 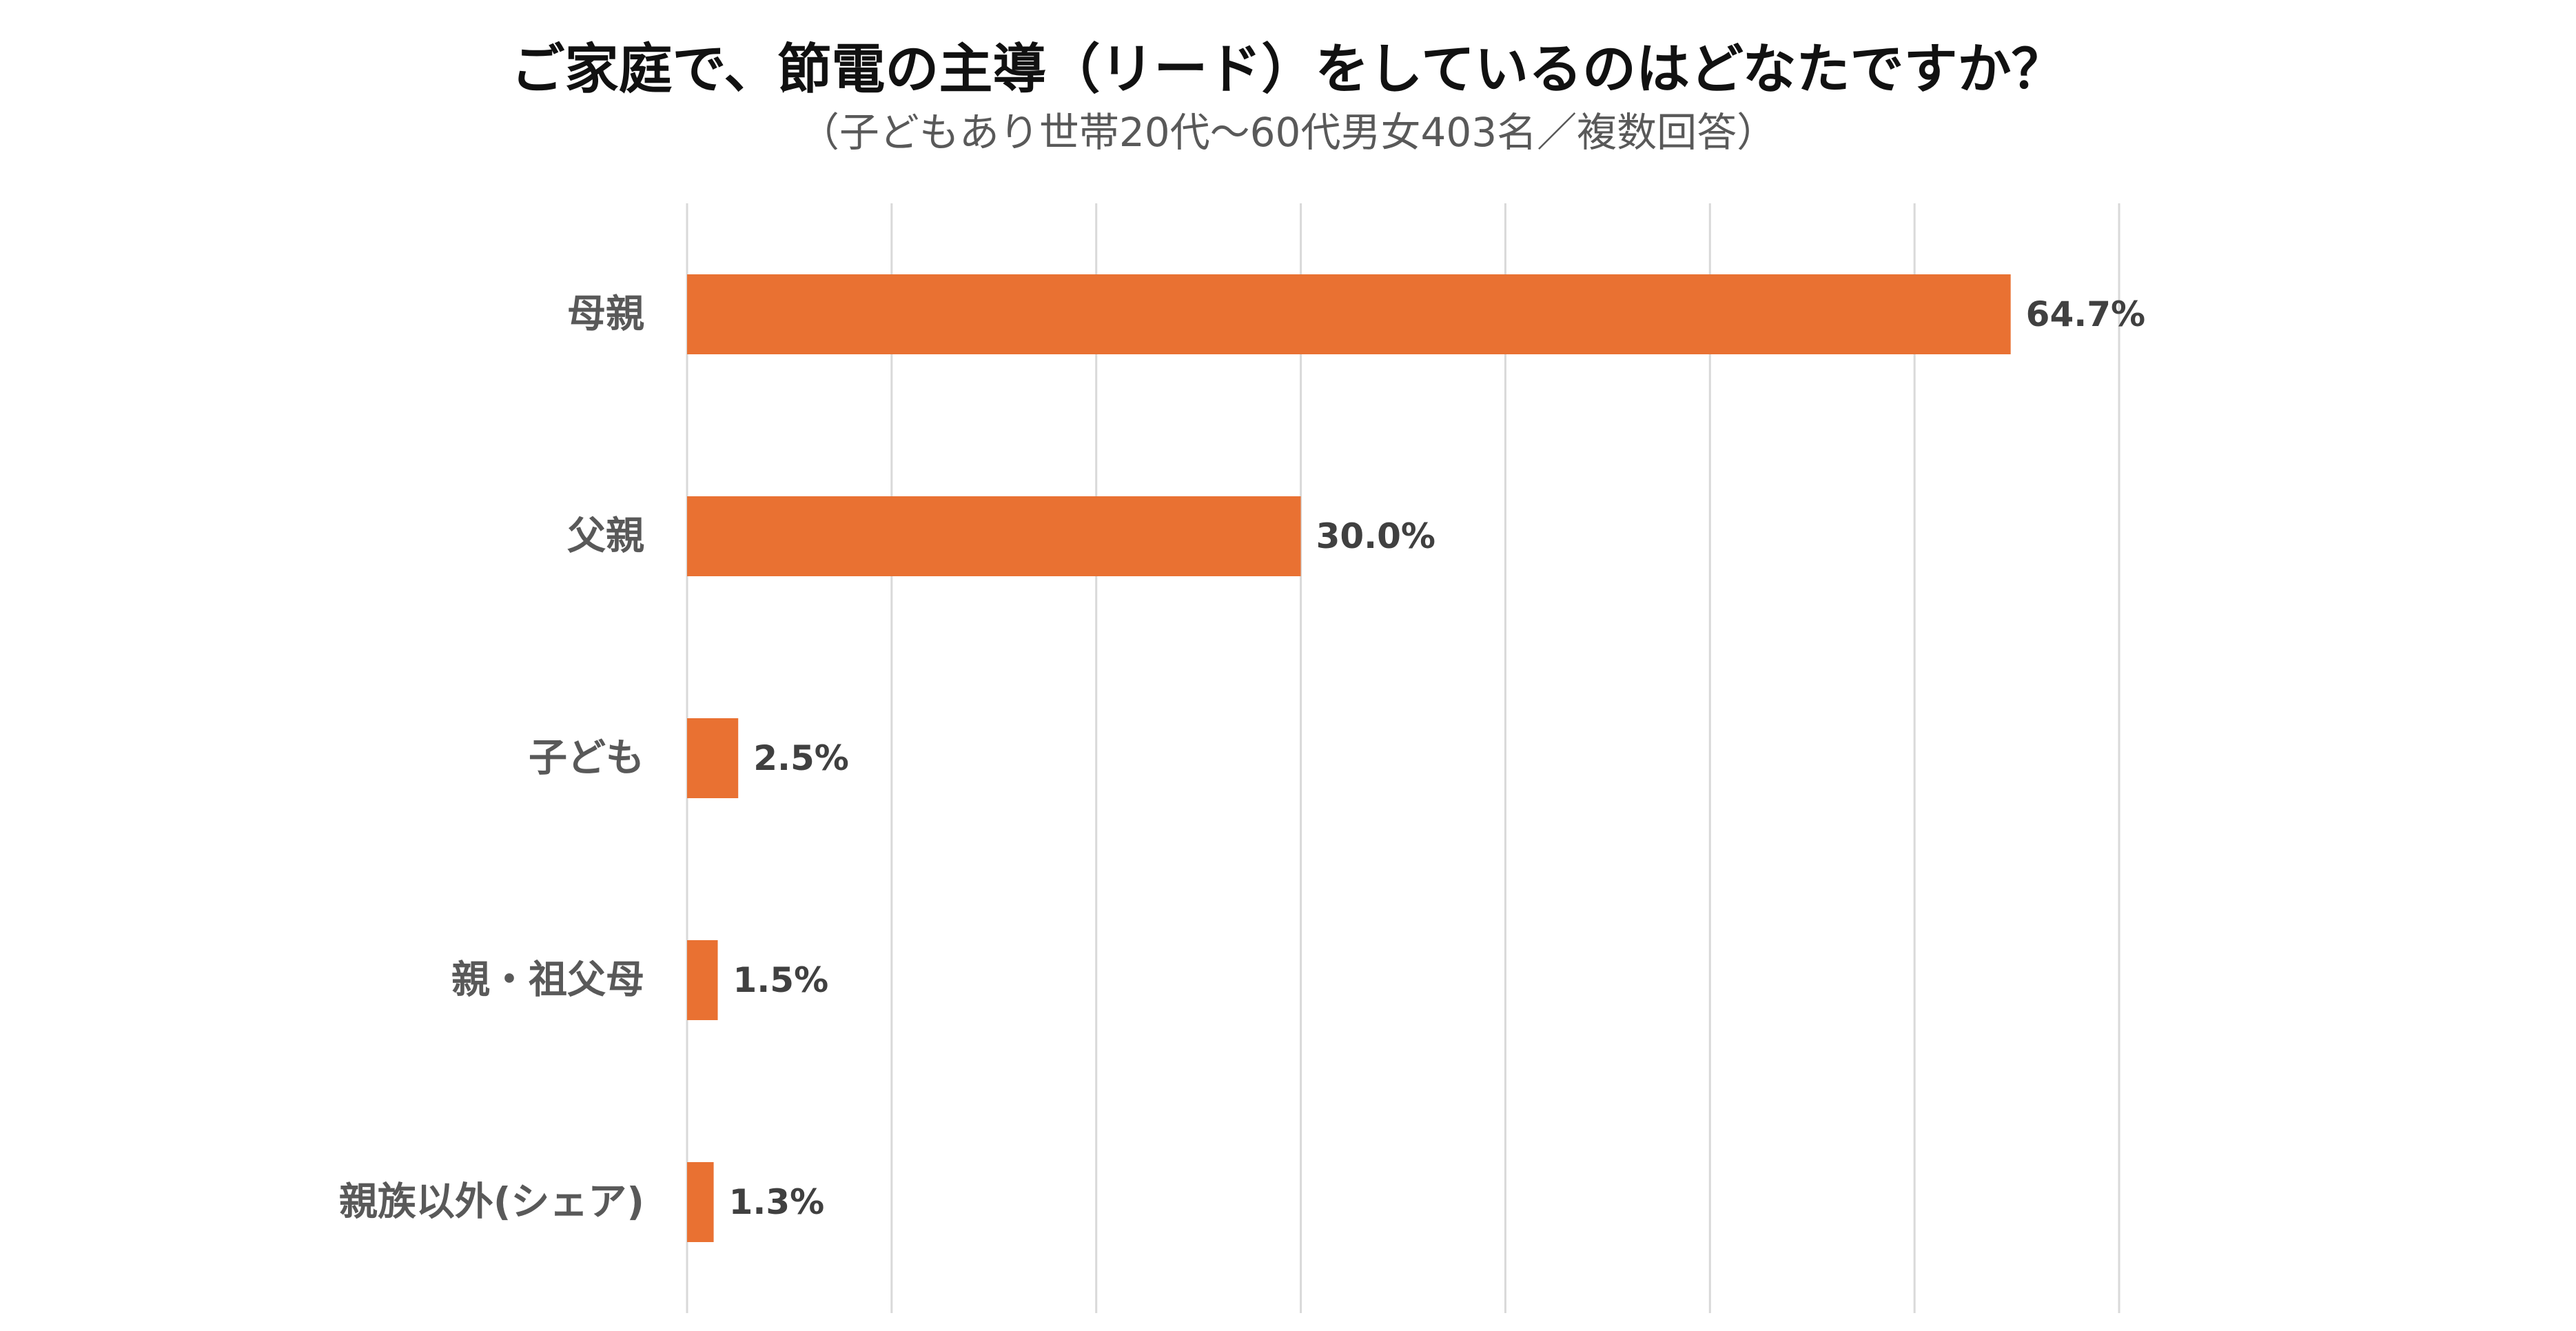 What do you see at coordinates (605, 314) in the screenshot?
I see `category-label: 母親` at bounding box center [605, 314].